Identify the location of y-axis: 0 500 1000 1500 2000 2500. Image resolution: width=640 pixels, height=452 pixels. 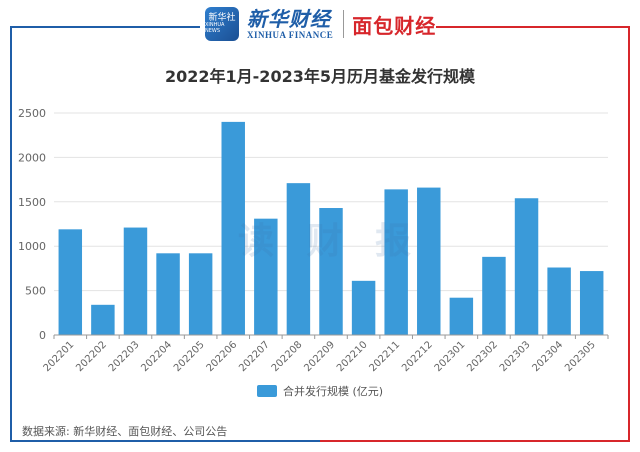
(32, 224).